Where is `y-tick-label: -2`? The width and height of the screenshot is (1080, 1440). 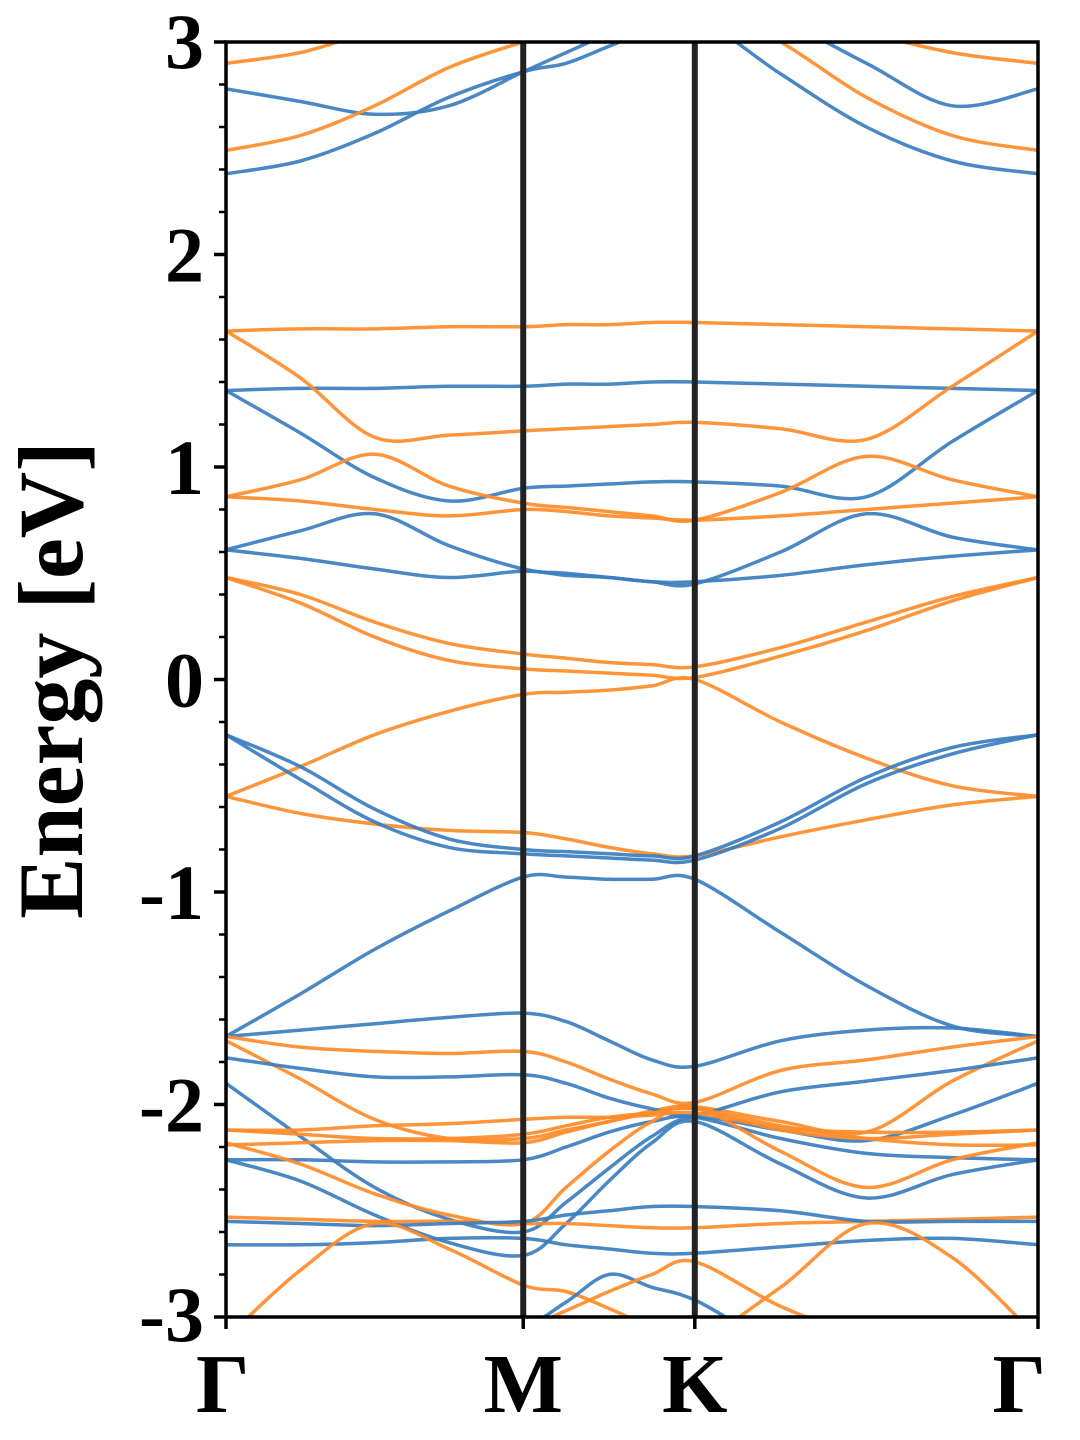 y-tick-label: -2 is located at coordinates (171, 1105).